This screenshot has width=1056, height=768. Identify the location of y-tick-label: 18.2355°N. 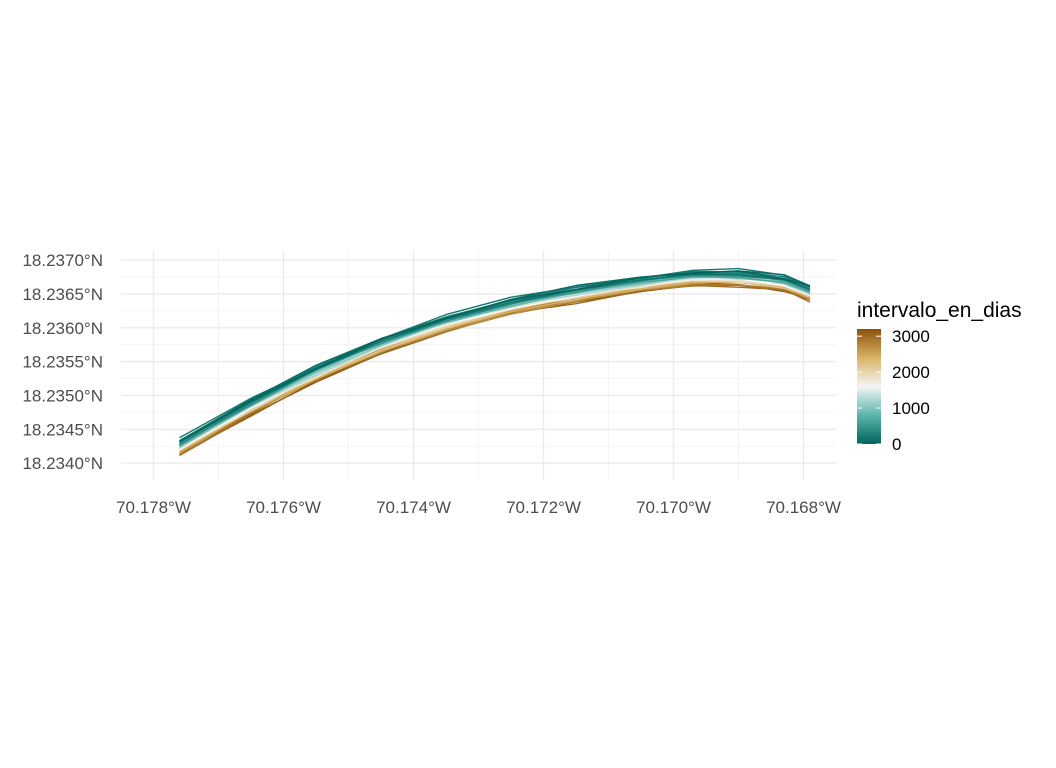
(62, 362).